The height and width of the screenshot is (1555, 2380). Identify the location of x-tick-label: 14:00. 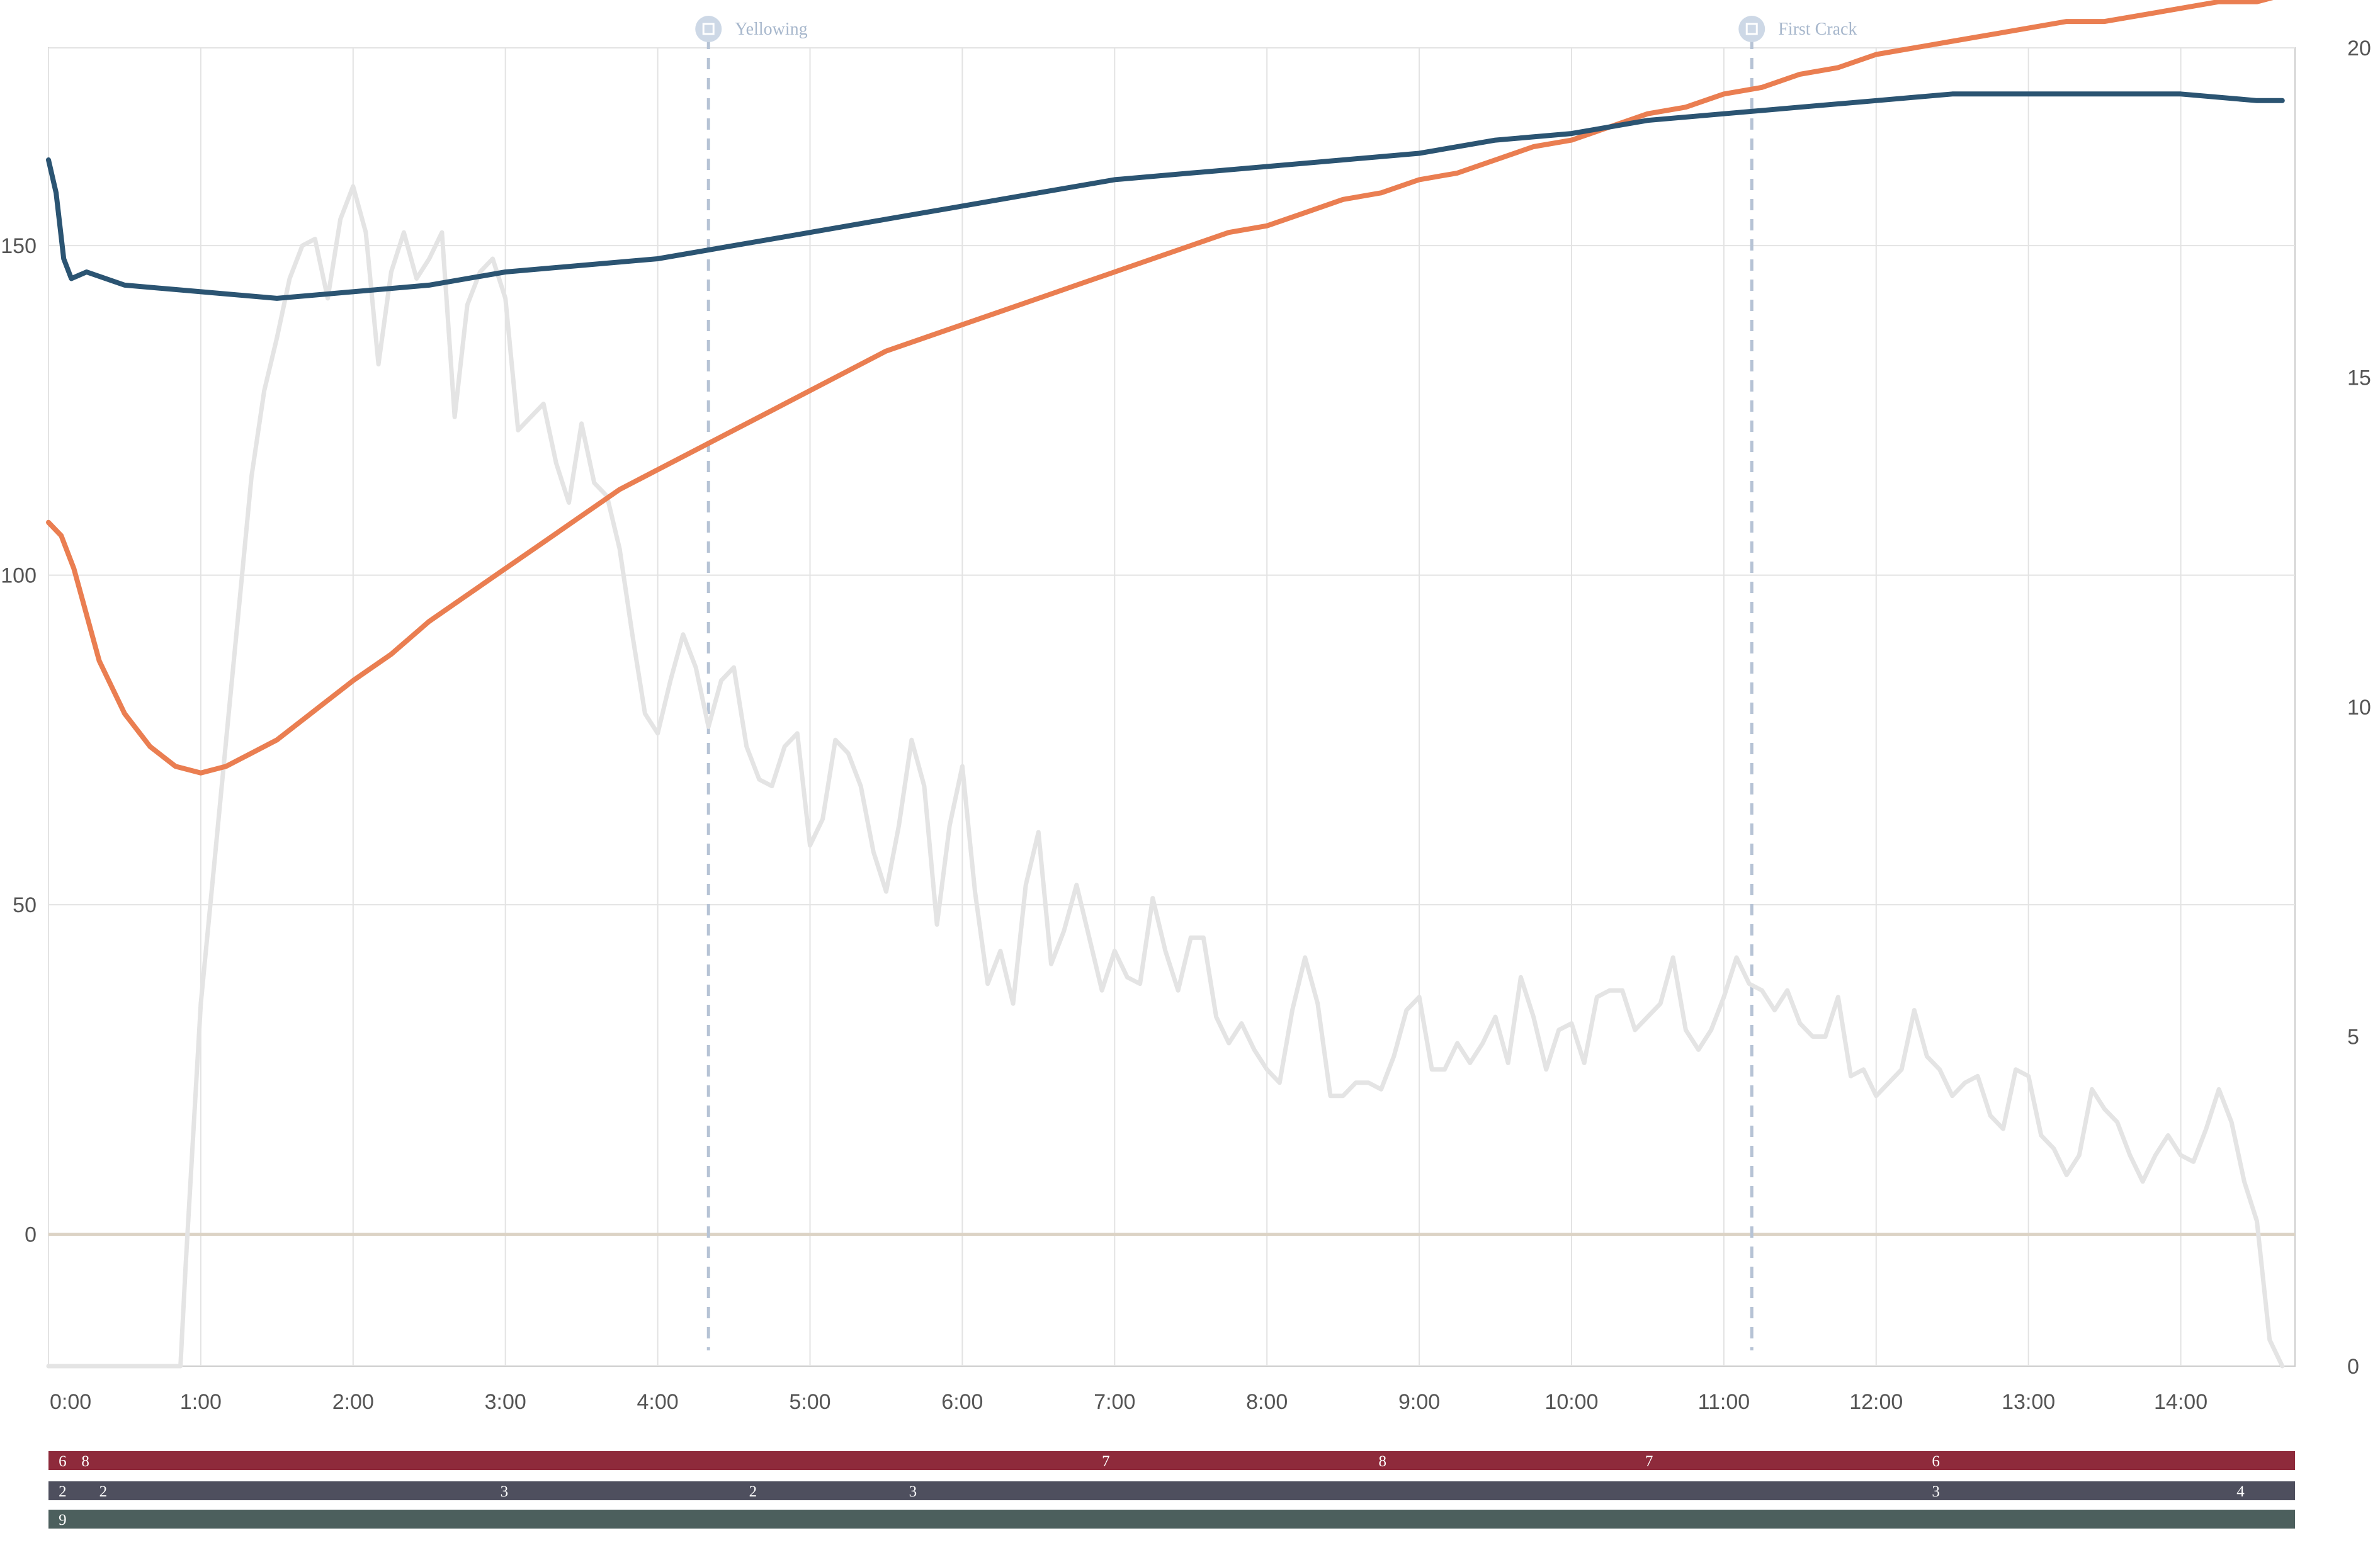
(2180, 1402).